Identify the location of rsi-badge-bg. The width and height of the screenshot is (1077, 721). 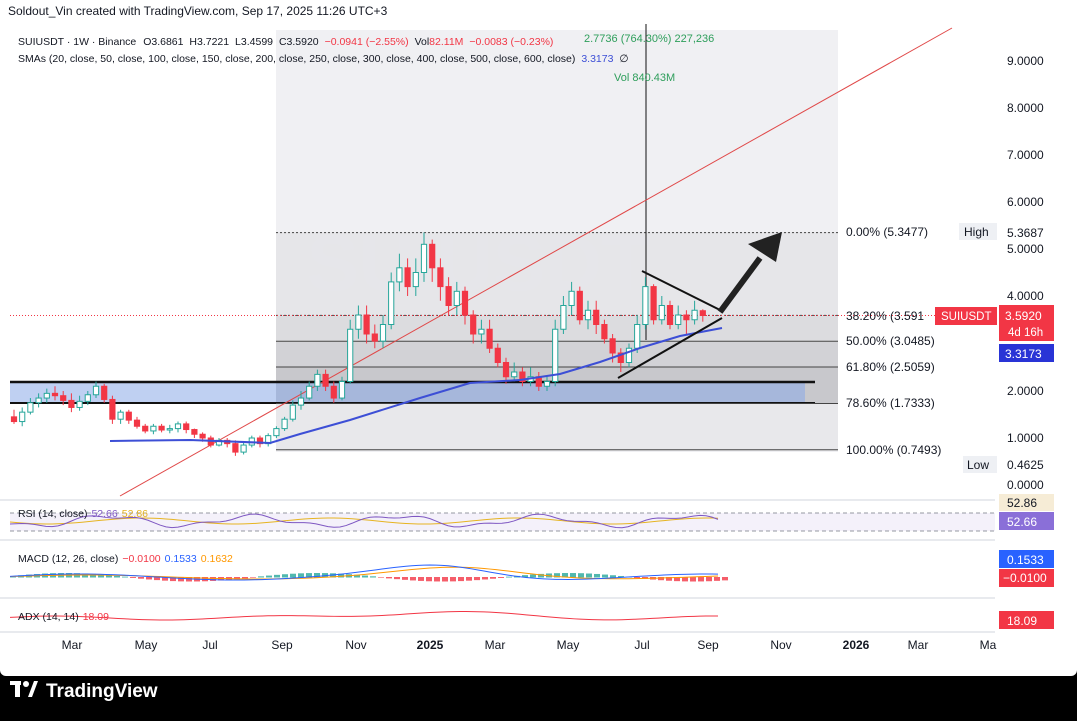
(1026, 521).